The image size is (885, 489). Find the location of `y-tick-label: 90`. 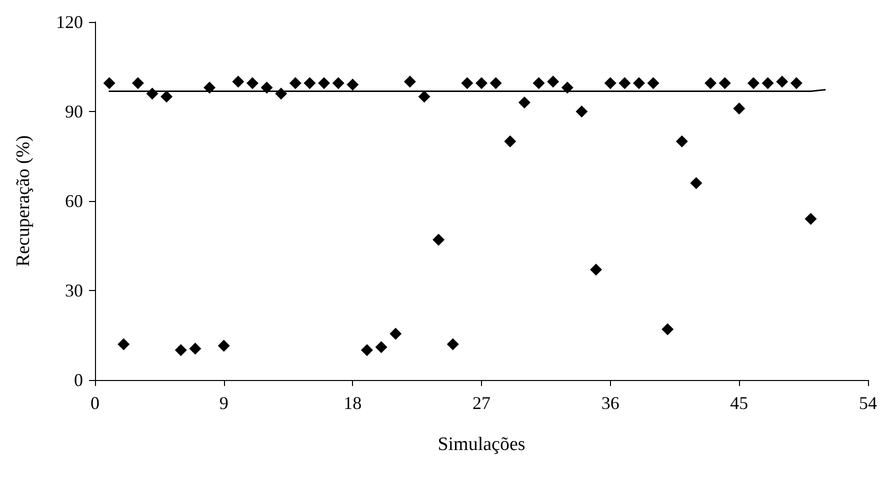

y-tick-label: 90 is located at coordinates (74, 112).